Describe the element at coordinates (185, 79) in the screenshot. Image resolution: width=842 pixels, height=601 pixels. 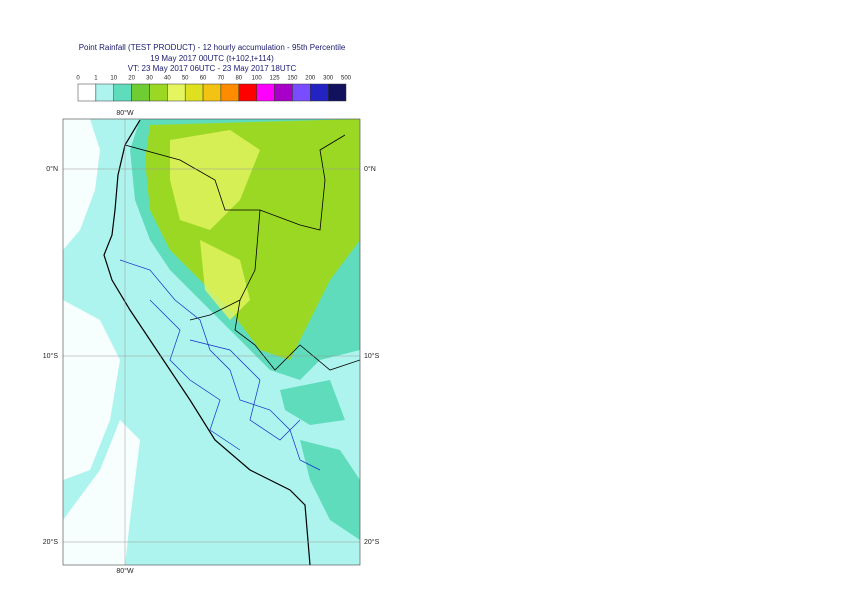
I see `legend-label: 50` at that location.